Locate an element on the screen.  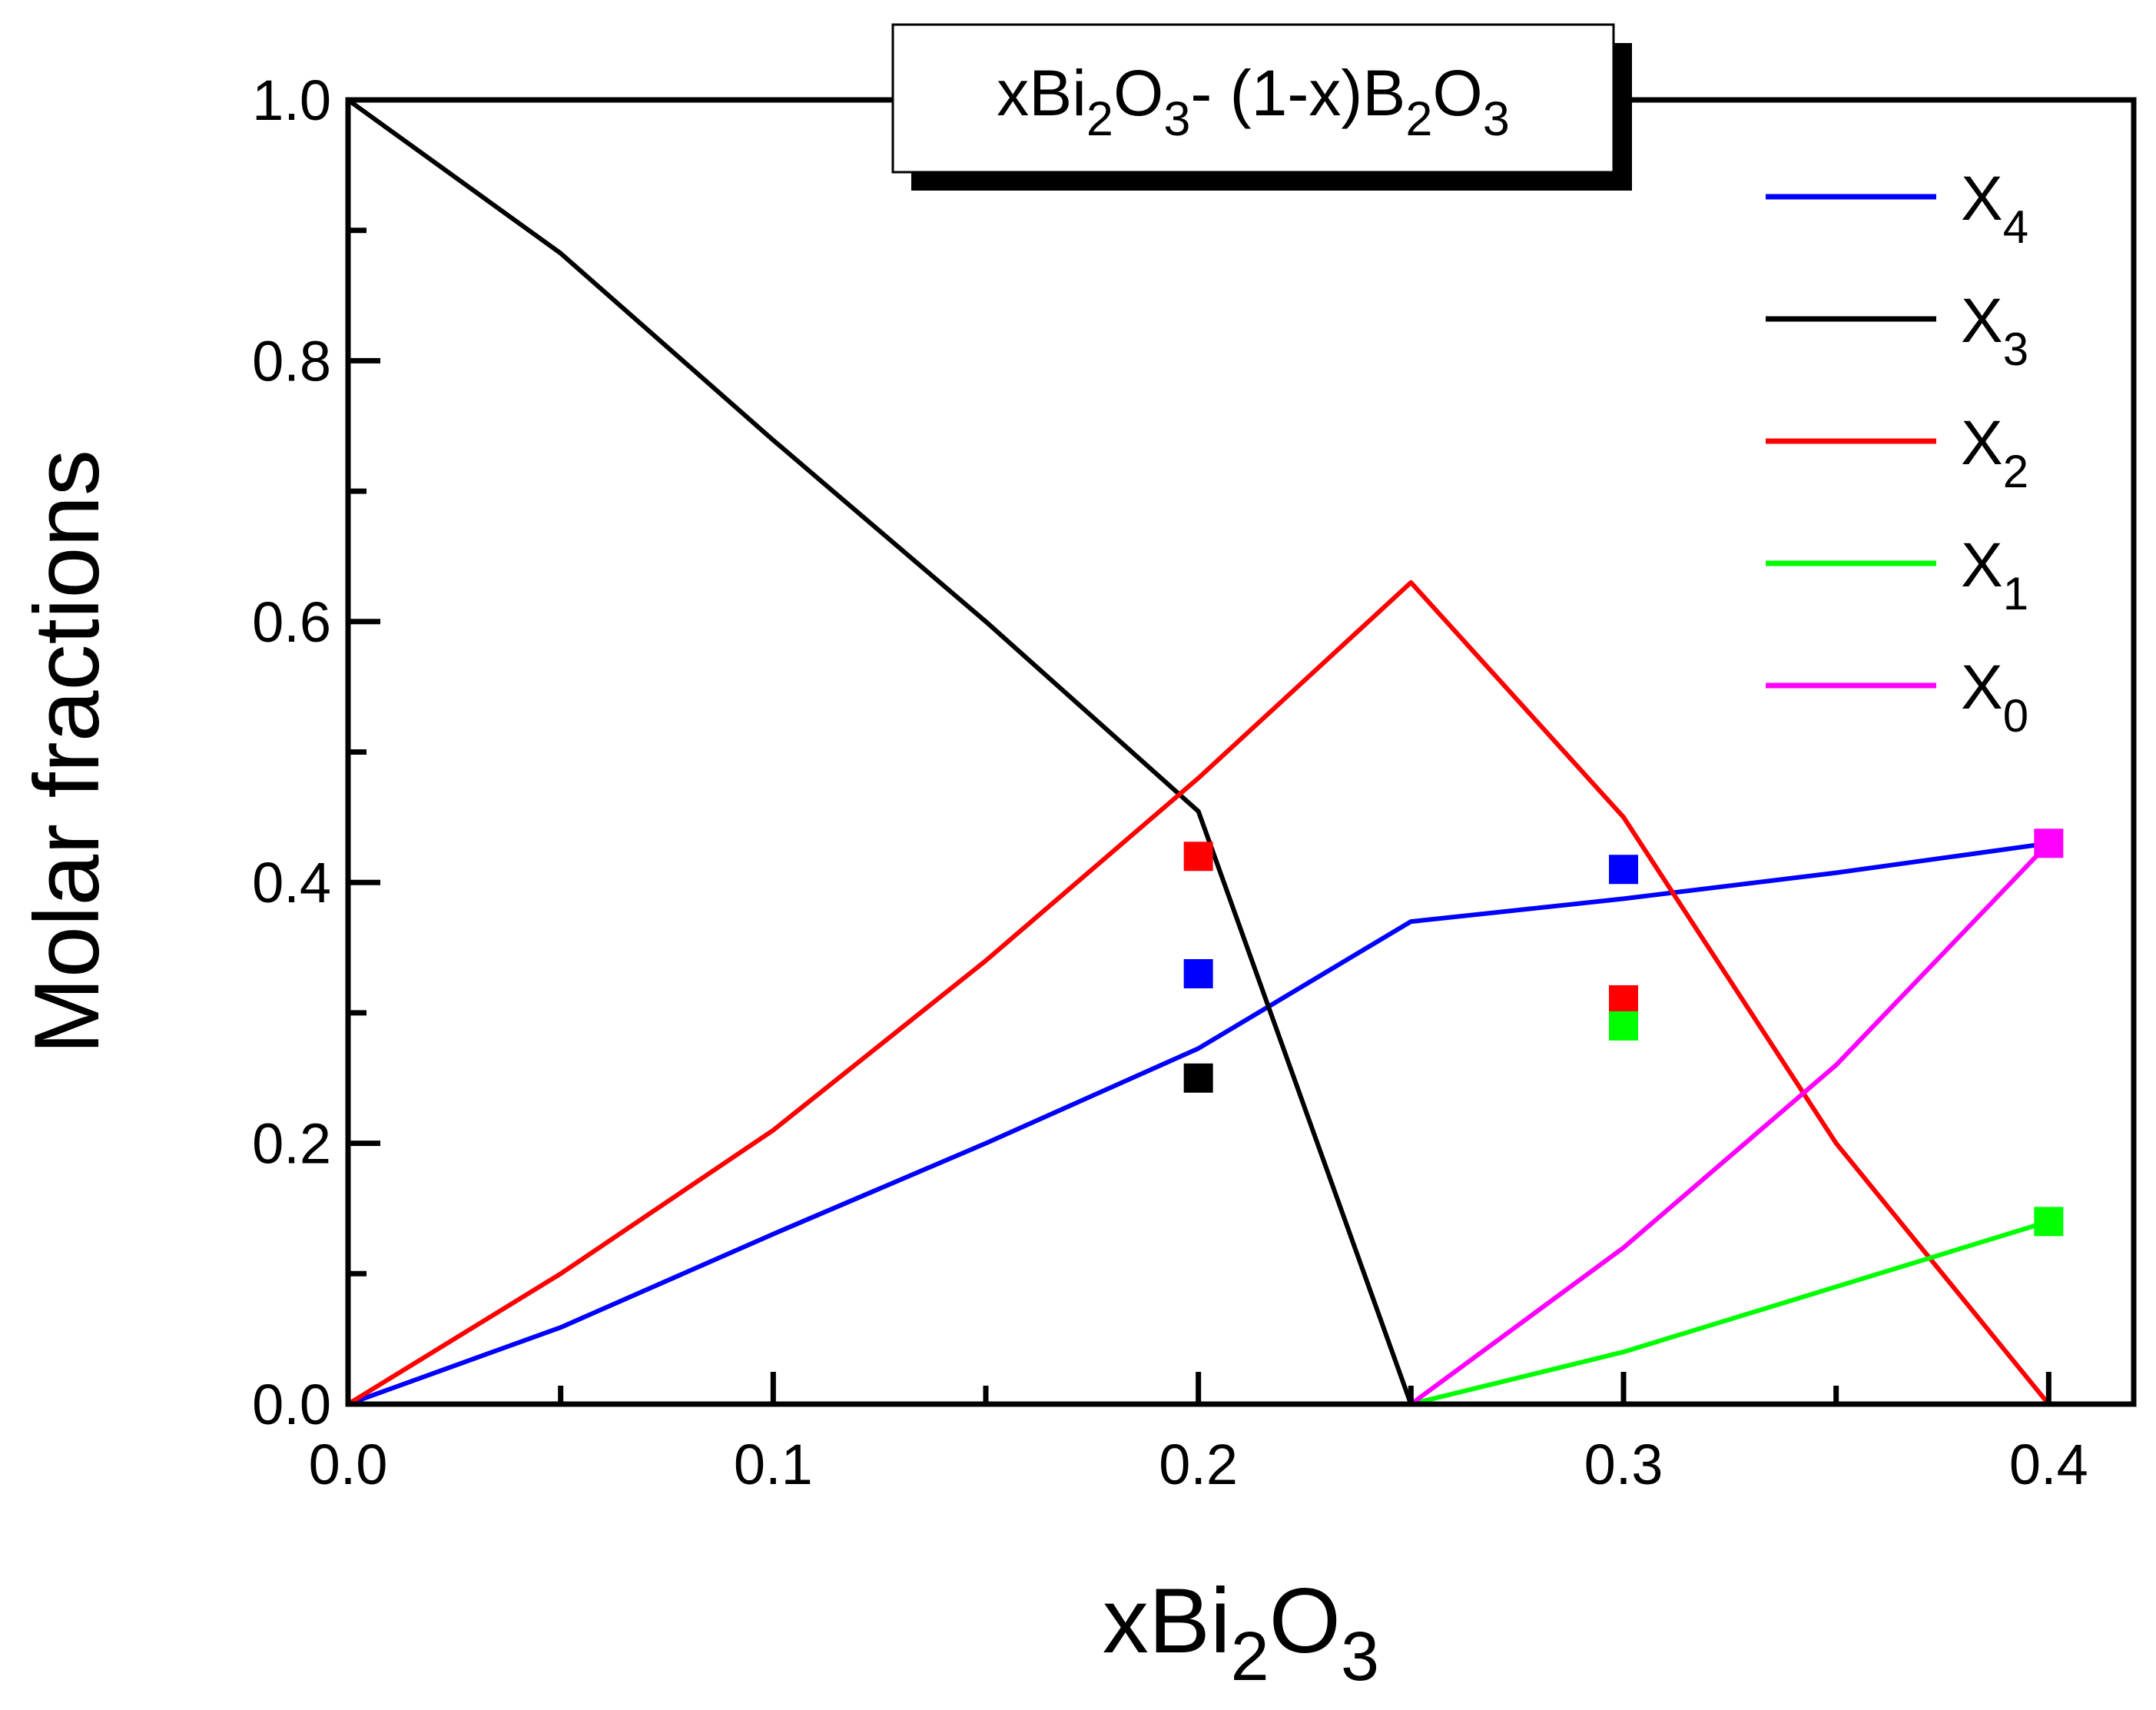
x-tick-label: 0.3 is located at coordinates (1624, 1464).